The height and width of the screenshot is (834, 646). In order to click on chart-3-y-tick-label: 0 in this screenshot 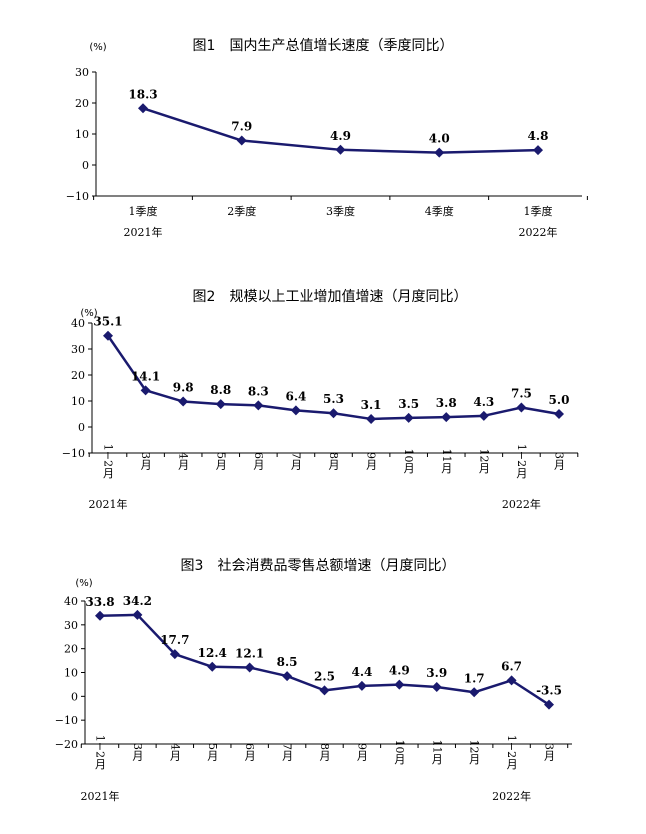, I will do `click(74, 696)`.